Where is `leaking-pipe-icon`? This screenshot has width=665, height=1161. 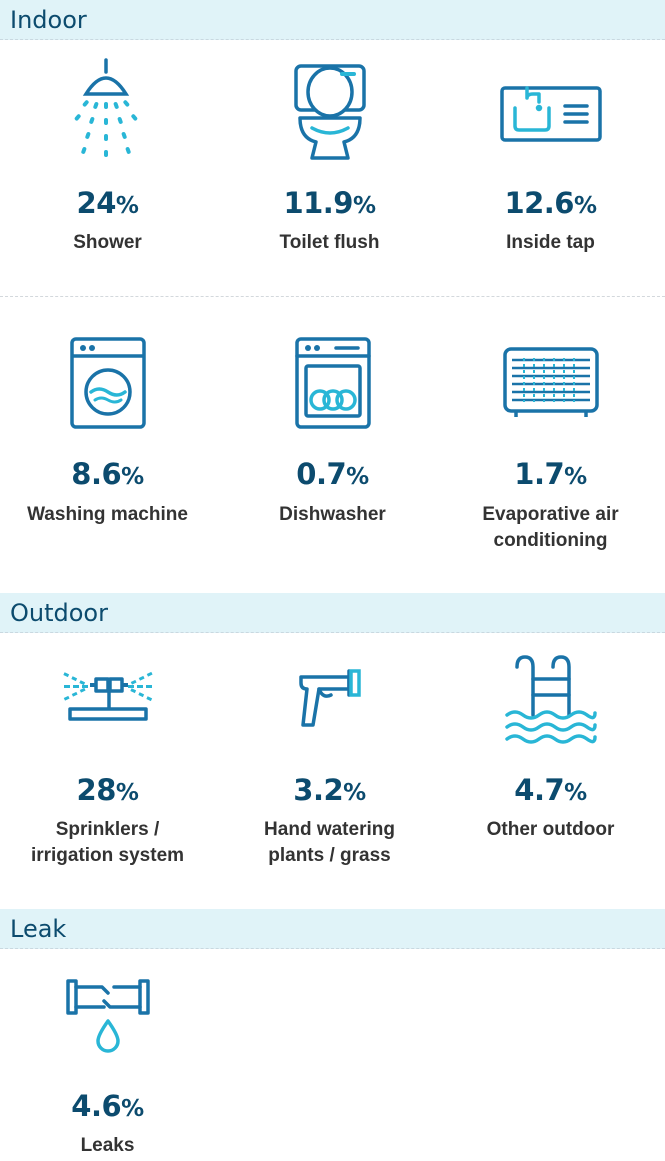 leaking-pipe-icon is located at coordinates (108, 1016).